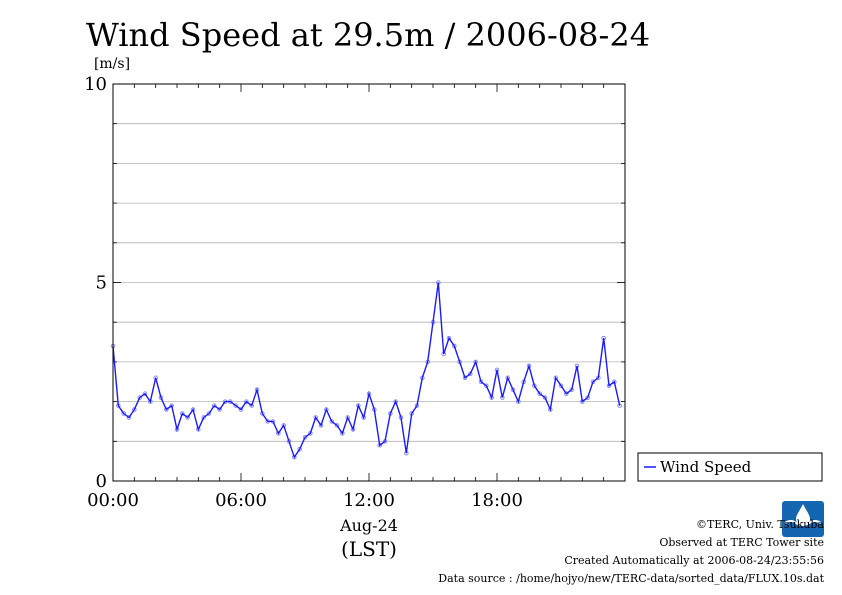  Describe the element at coordinates (112, 64) in the screenshot. I see `y-axis-label: [m/s]` at that location.